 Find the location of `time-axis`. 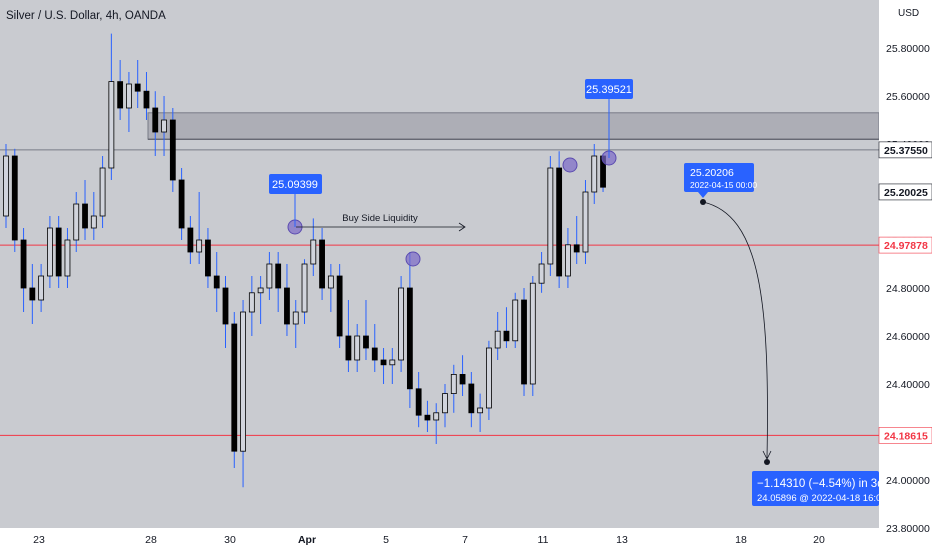

time-axis is located at coordinates (439, 539).